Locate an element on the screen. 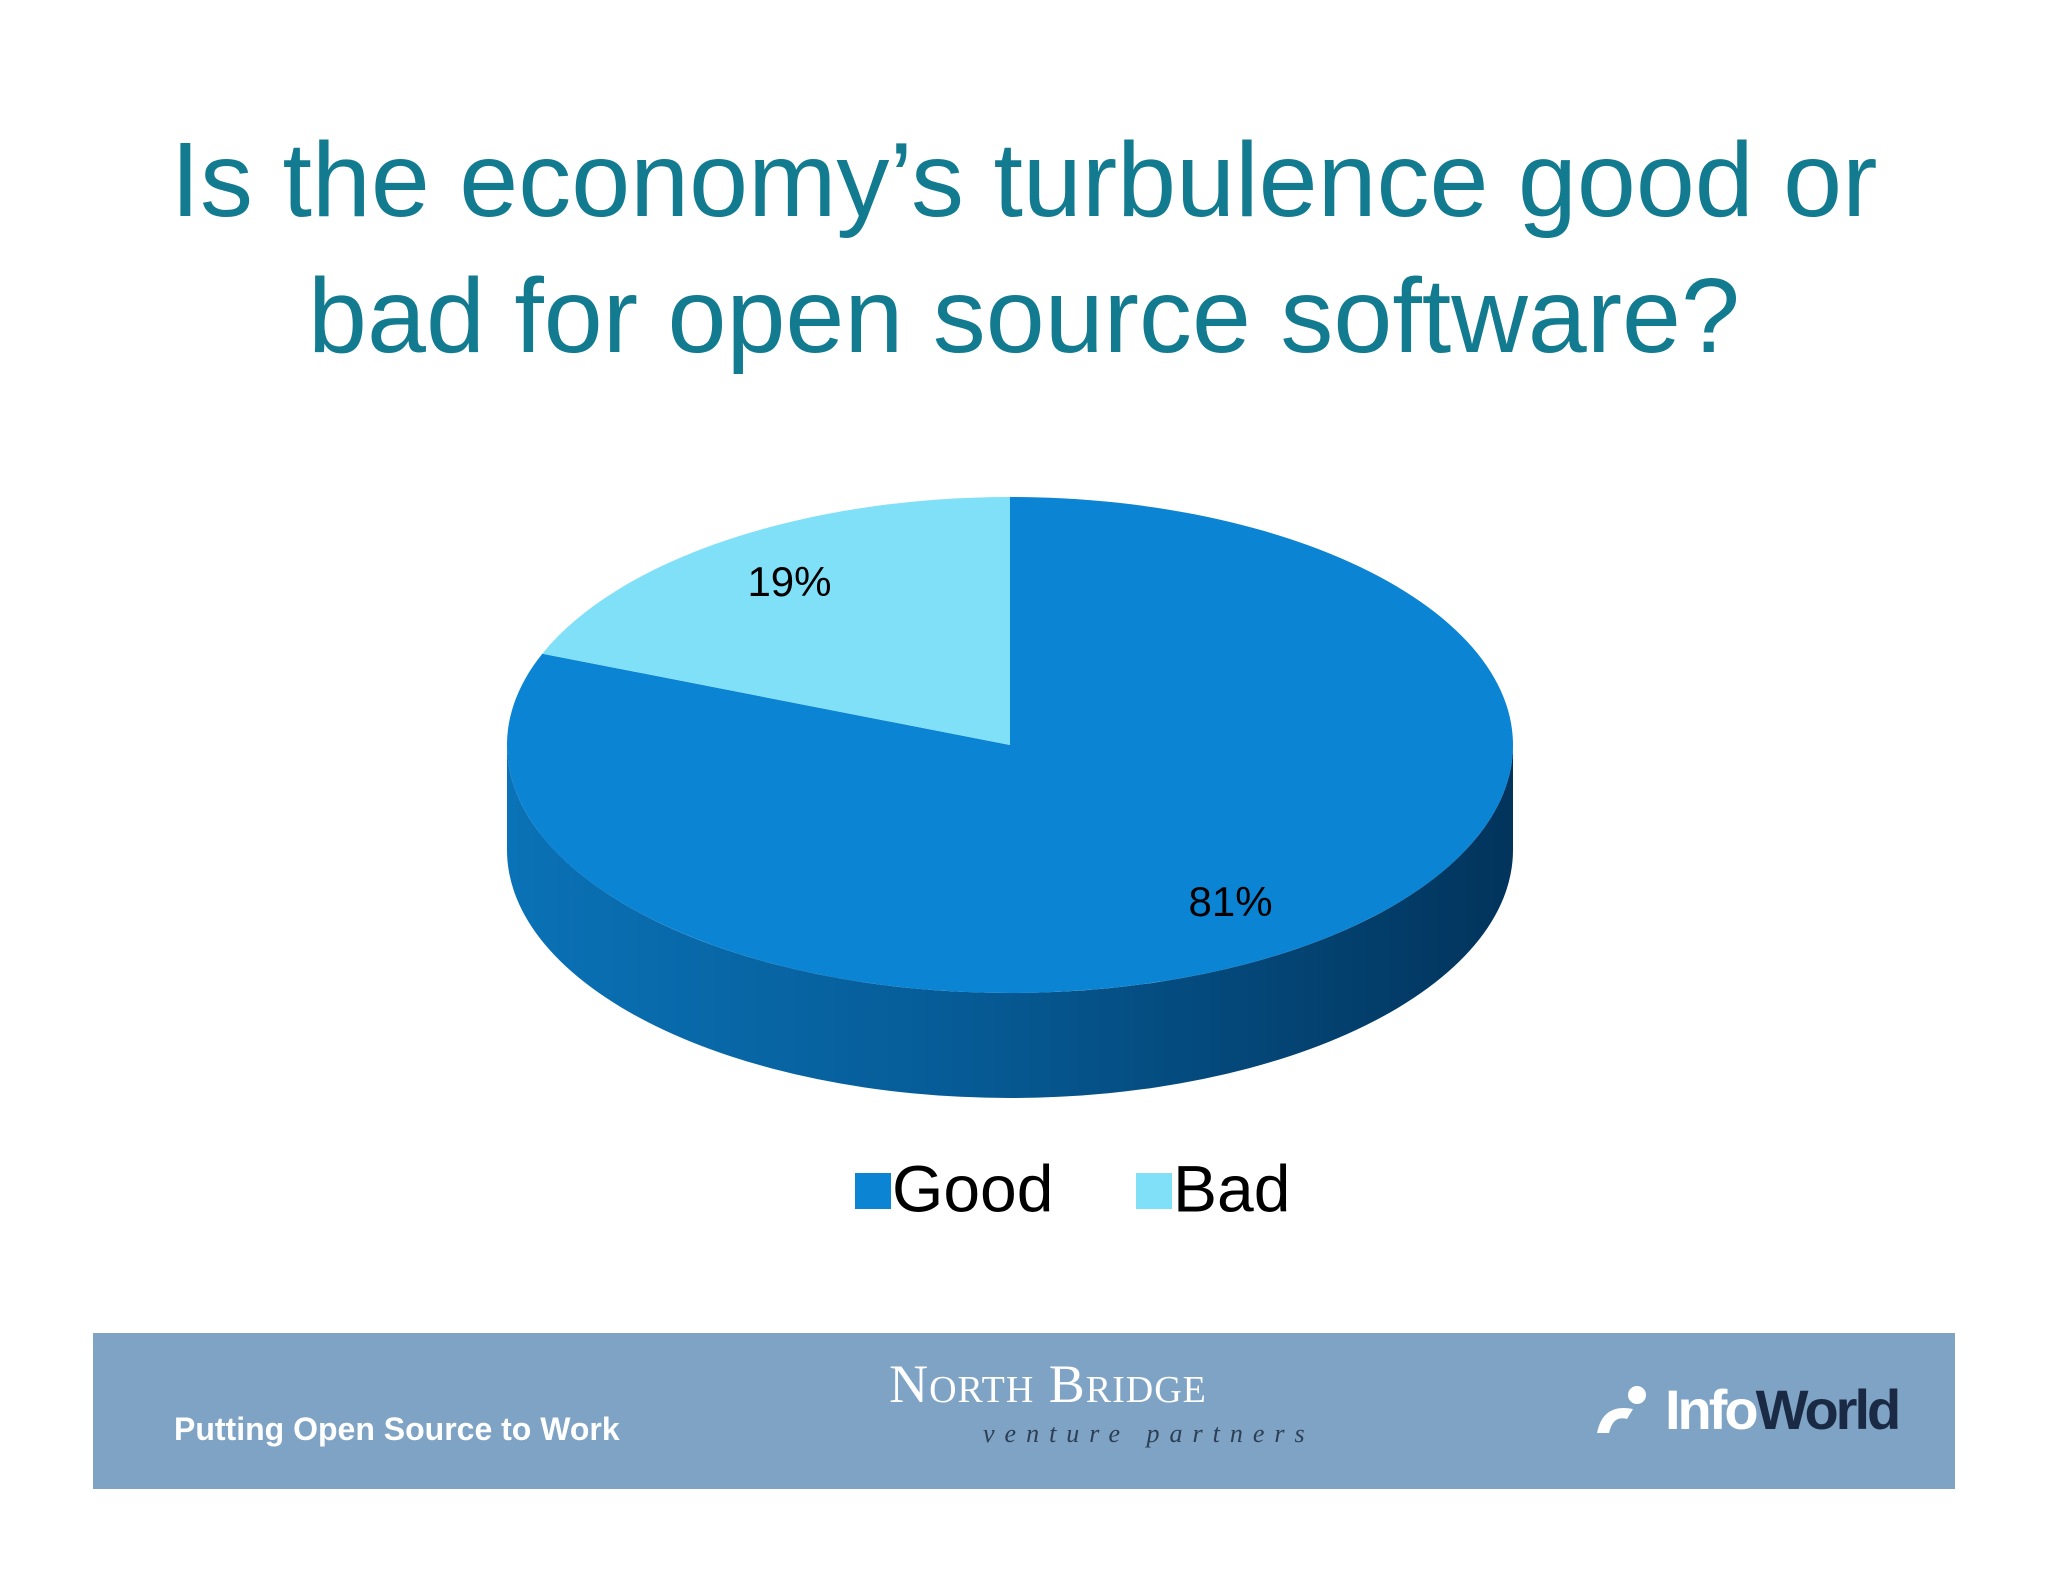  slice-label: 81% is located at coordinates (1230, 901).